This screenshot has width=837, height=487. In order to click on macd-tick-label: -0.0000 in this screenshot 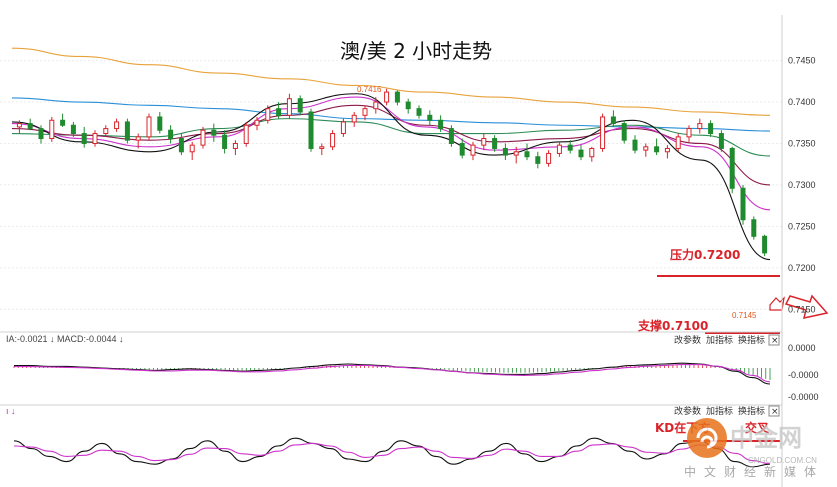, I will do `click(803, 397)`.